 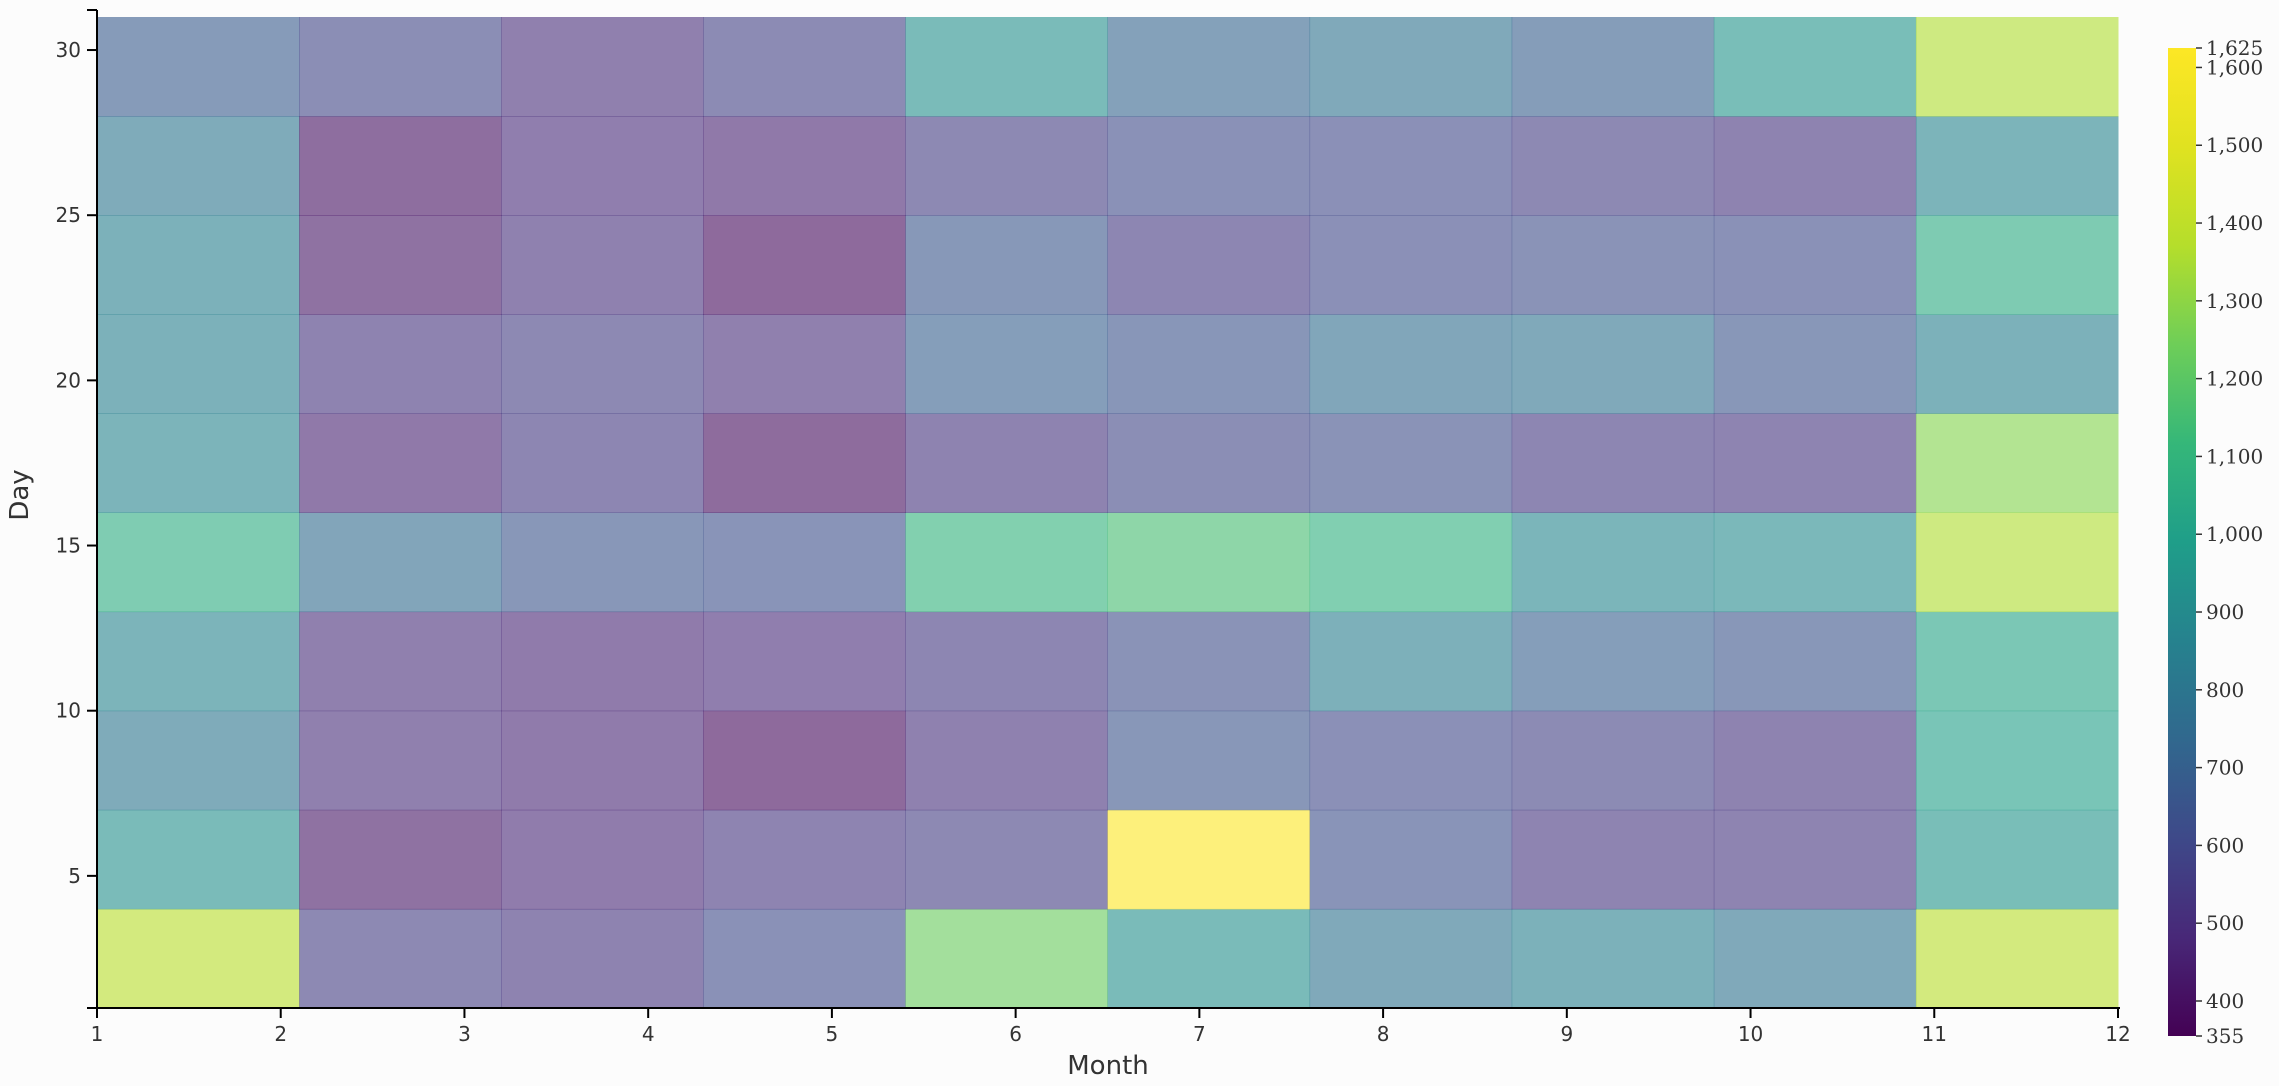 I want to click on colorbar-tick-label: 1,500, so click(x=2234, y=145).